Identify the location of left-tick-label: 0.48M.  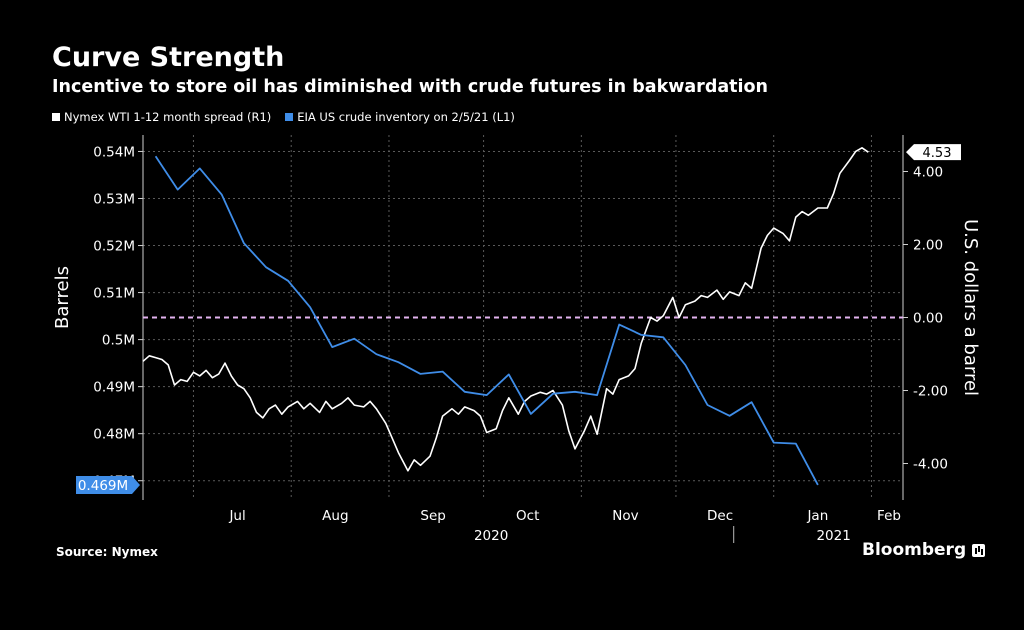
(114, 435).